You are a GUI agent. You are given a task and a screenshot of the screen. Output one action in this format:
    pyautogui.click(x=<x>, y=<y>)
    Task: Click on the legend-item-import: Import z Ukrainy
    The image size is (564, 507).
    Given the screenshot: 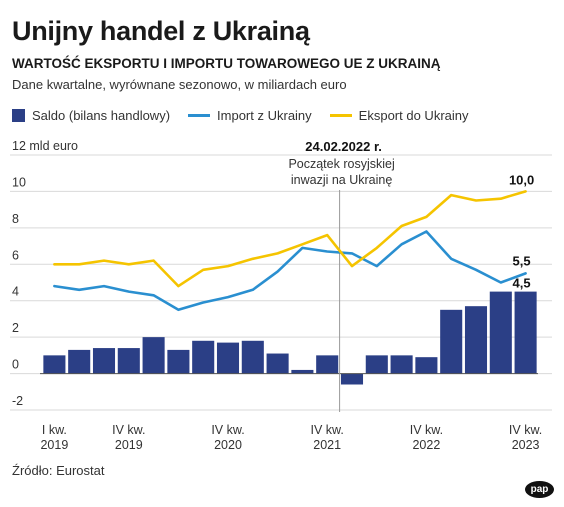 What is the action you would take?
    pyautogui.click(x=250, y=115)
    